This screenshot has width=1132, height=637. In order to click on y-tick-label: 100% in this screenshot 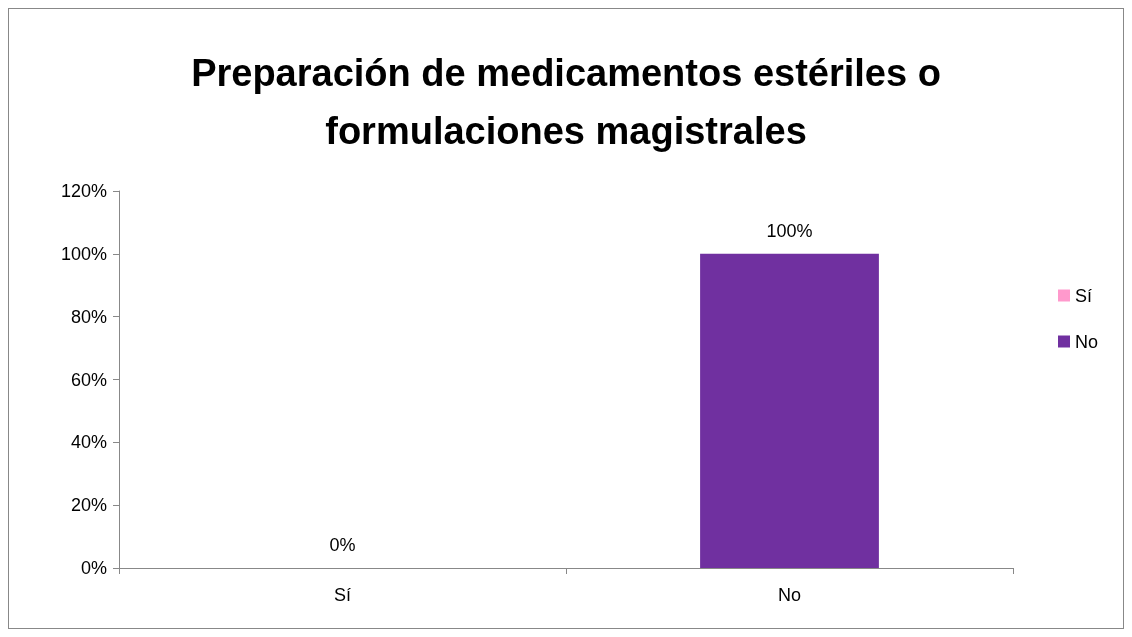, I will do `click(83, 253)`.